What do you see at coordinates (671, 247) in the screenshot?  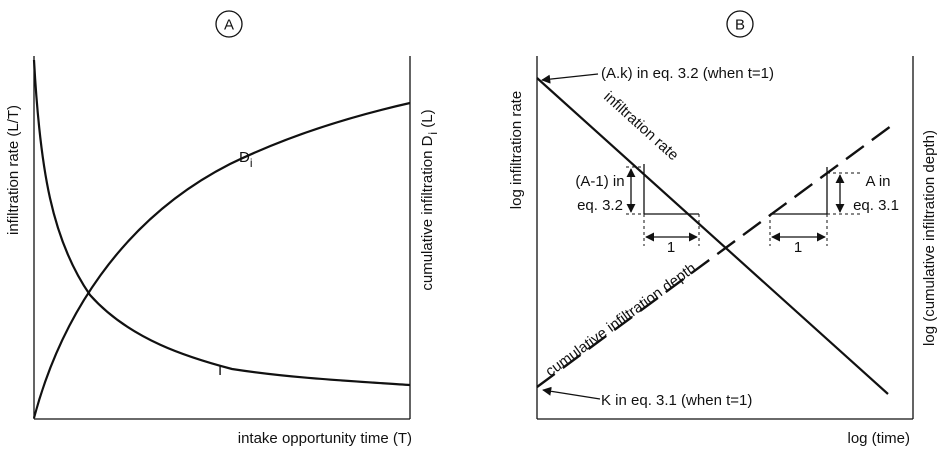 I see `left-triangle-run: 1` at bounding box center [671, 247].